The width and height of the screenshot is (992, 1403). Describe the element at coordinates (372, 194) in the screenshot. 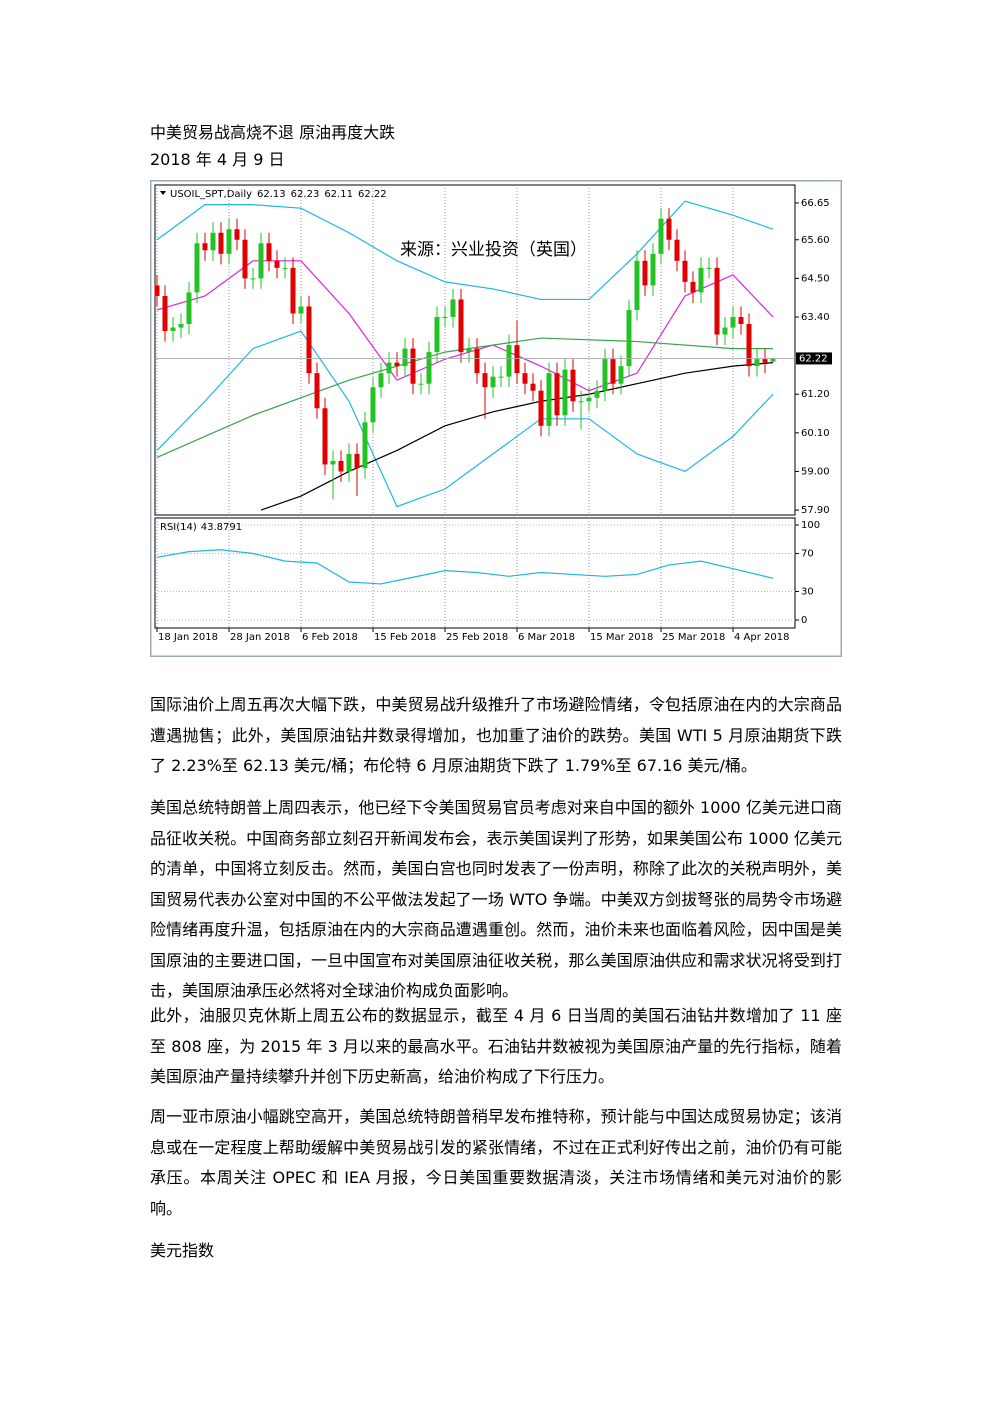

I see `ohlc-value: 62.22` at that location.